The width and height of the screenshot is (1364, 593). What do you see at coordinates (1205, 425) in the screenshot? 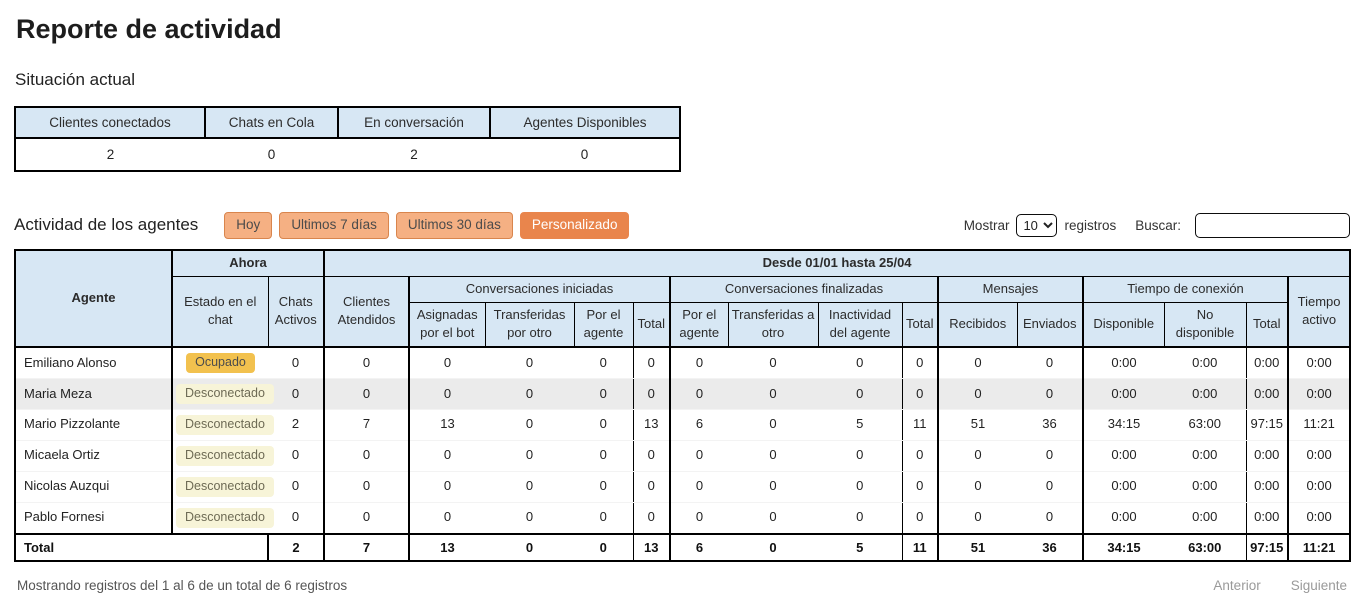
I see `table-cell: 63:00` at bounding box center [1205, 425].